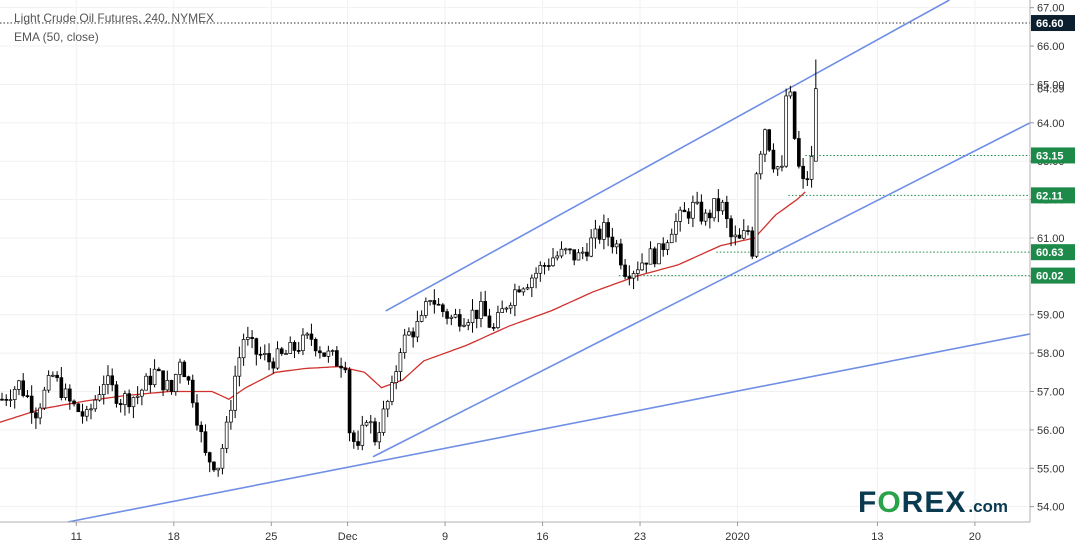 This screenshot has width=1080, height=557. I want to click on y-tick-label: 57.00, so click(1051, 393).